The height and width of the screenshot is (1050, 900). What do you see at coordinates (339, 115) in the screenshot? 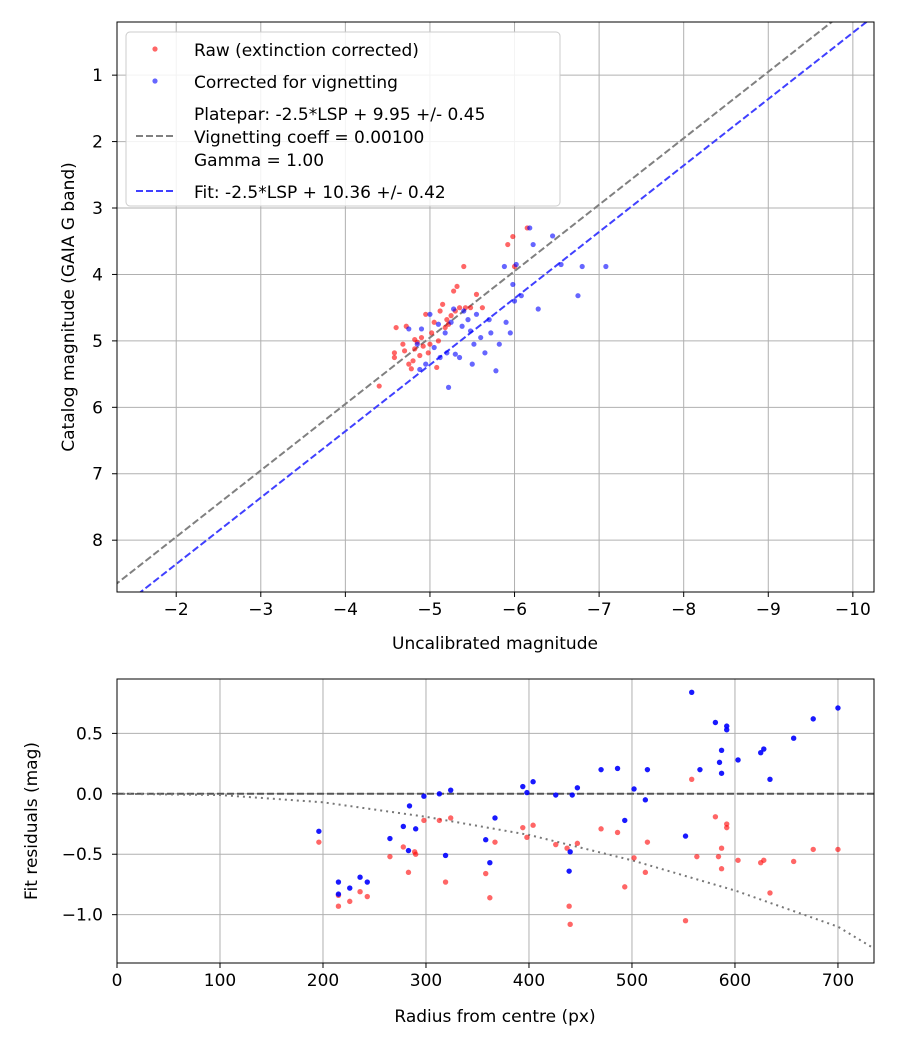
I see `legend-label: Platepar: -2.5*LSP + 9.95 +/- 0.45` at bounding box center [339, 115].